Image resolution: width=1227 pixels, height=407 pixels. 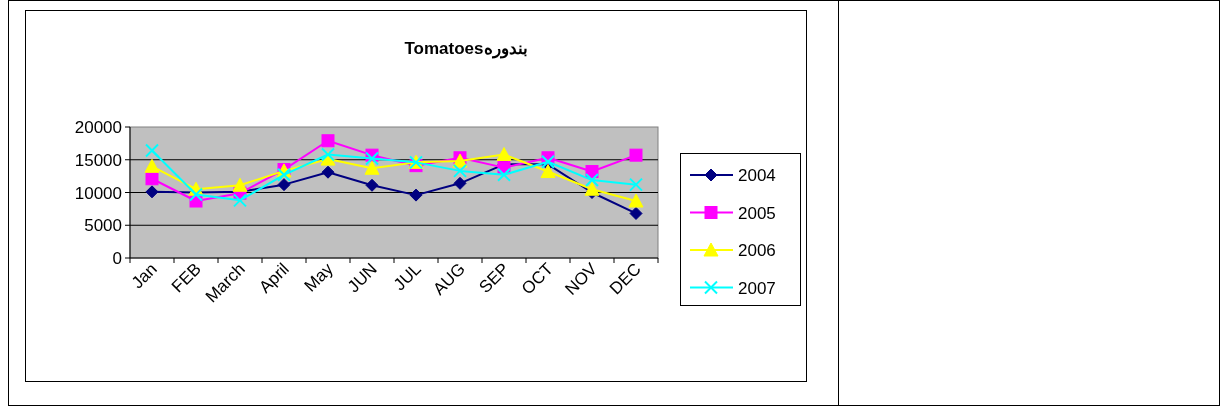 What do you see at coordinates (319, 277) in the screenshot?
I see `x-tick-label: May` at bounding box center [319, 277].